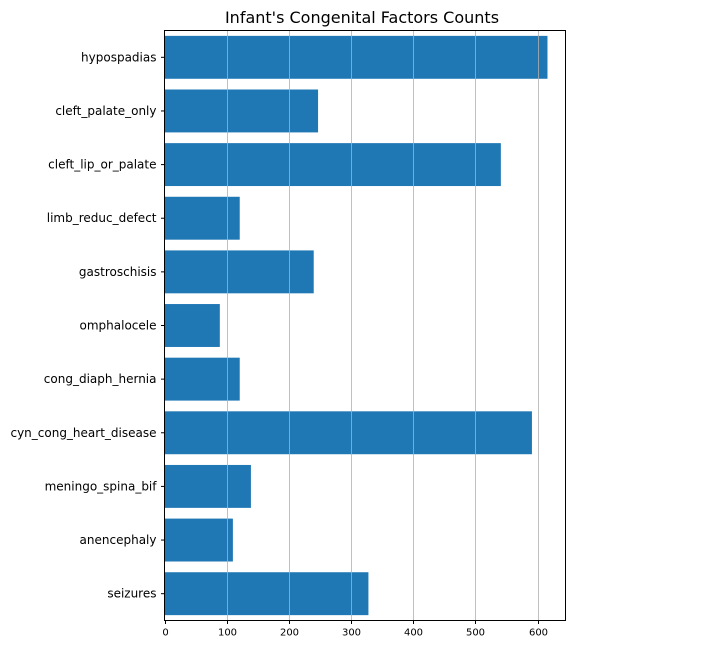 The height and width of the screenshot is (648, 720). Describe the element at coordinates (118, 272) in the screenshot. I see `y-tick-label: gastroschisis` at that location.